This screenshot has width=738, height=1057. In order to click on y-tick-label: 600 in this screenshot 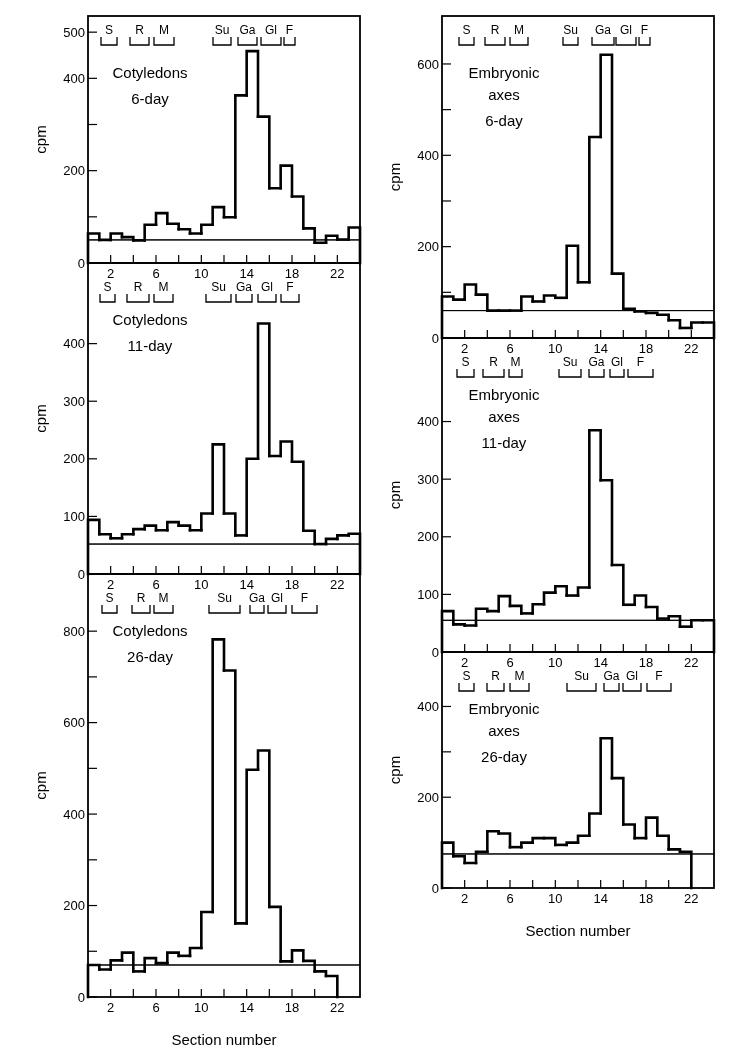, I will do `click(428, 64)`.